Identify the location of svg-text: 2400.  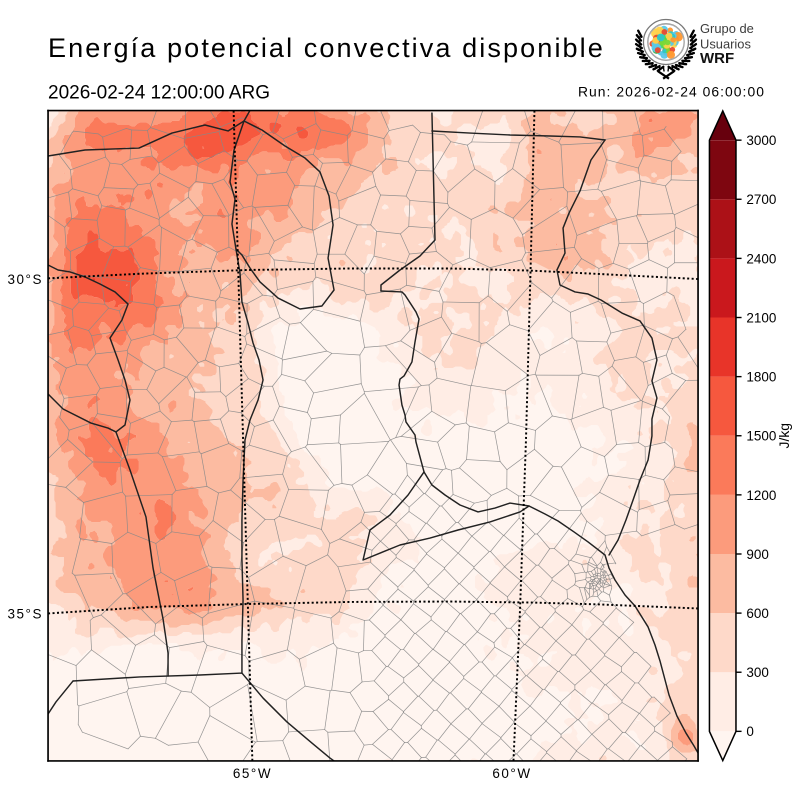
(761, 258).